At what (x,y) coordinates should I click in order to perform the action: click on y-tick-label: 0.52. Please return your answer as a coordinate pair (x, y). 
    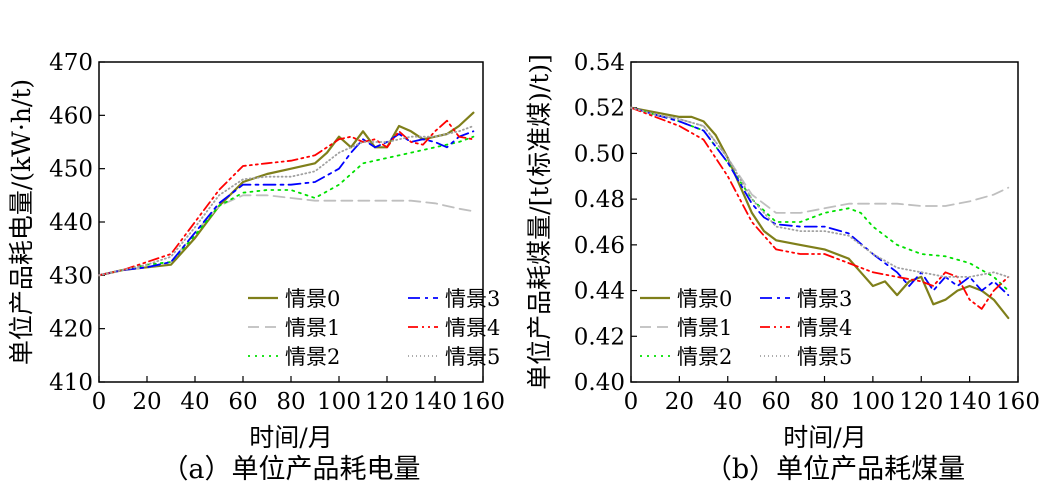
    Looking at the image, I should click on (599, 109).